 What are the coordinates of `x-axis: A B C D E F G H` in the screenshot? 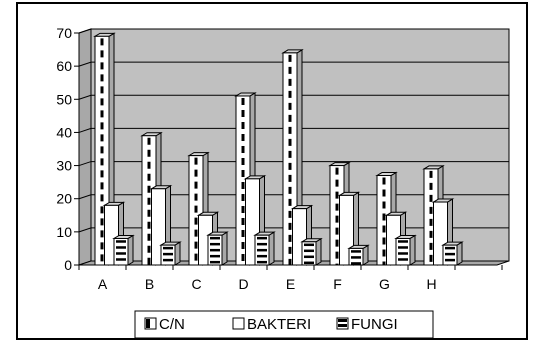 It's located at (290, 278).